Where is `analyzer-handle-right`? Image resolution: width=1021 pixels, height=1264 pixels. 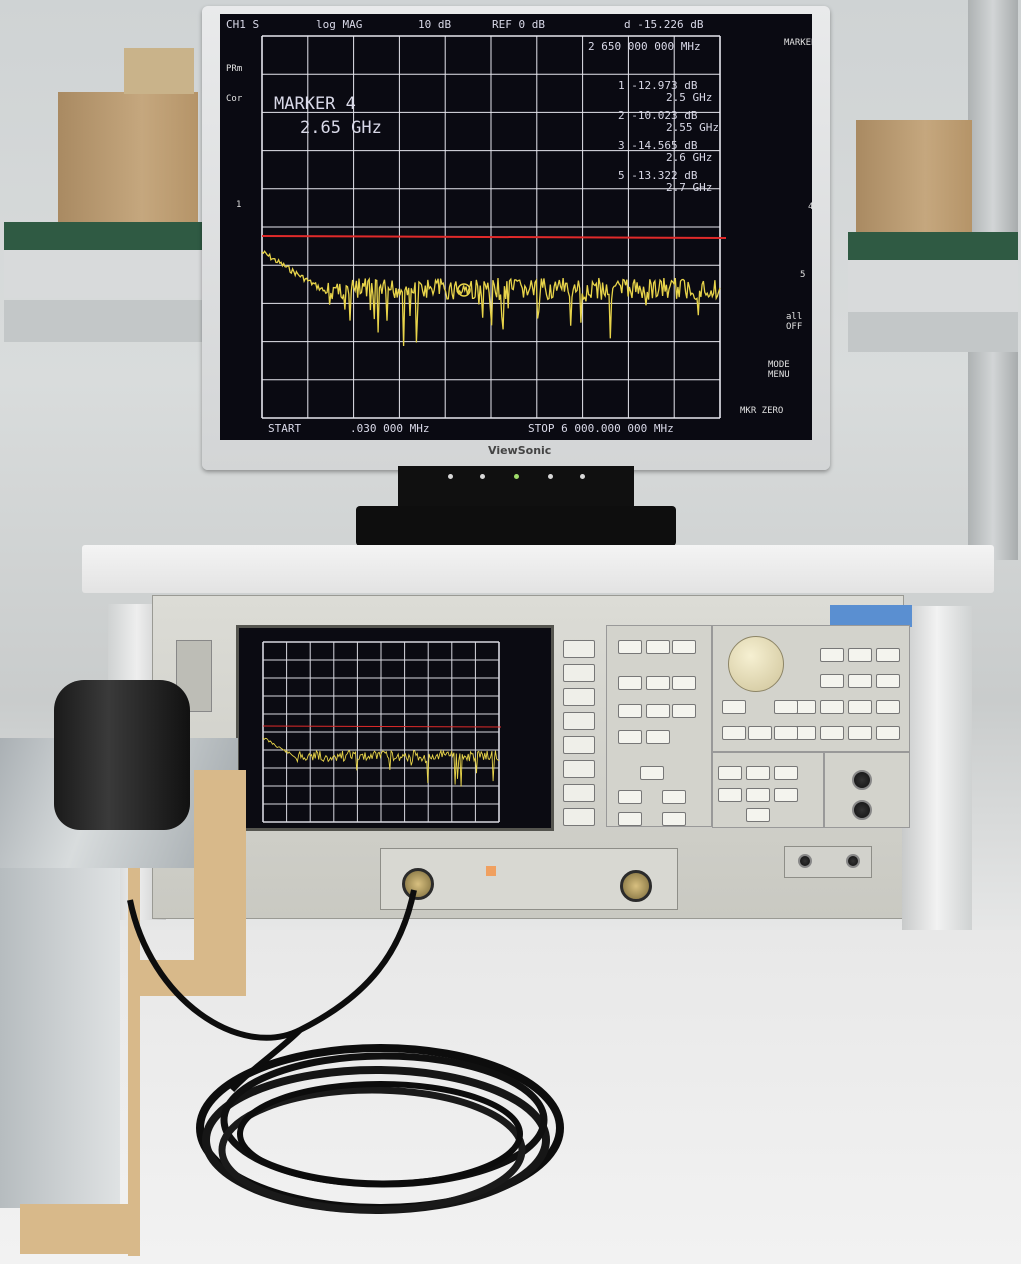
analyzer-handle-right is located at coordinates (937, 775).